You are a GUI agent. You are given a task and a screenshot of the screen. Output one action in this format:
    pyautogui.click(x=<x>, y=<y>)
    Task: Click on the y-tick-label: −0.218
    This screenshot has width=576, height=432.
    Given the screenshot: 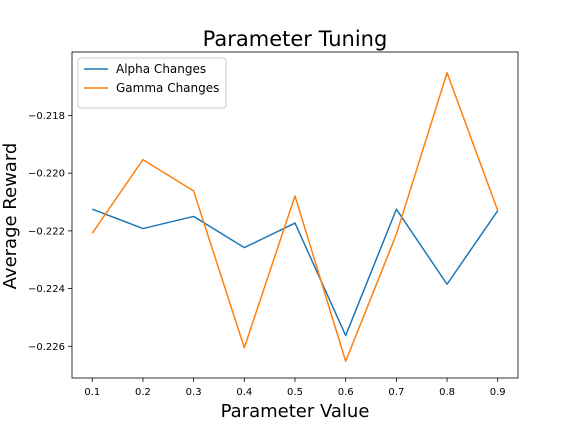 What is the action you would take?
    pyautogui.click(x=46, y=116)
    